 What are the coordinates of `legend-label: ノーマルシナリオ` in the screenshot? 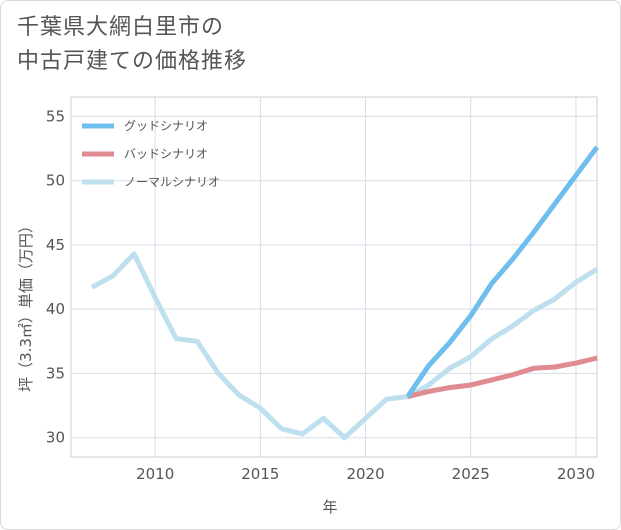 It's located at (172, 182).